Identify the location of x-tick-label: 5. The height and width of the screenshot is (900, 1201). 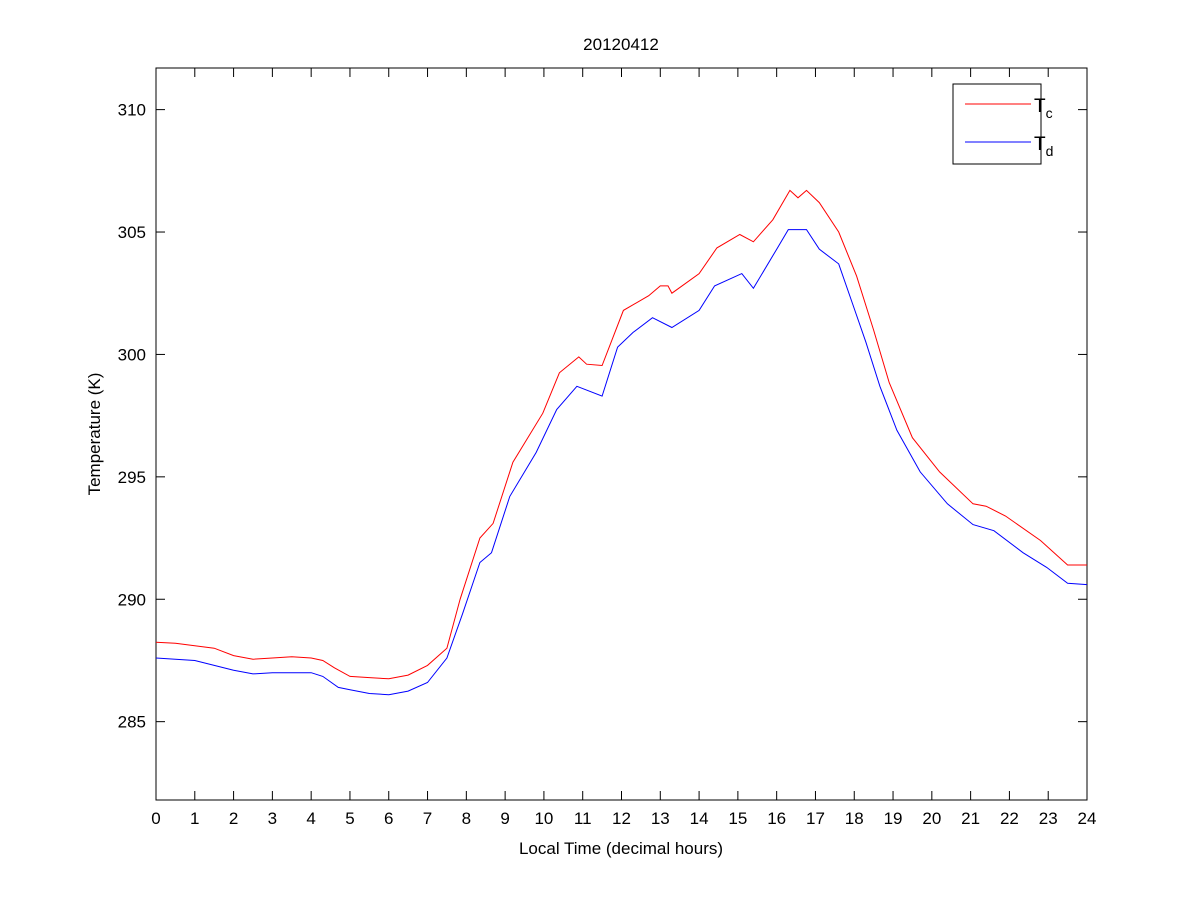
(349, 818).